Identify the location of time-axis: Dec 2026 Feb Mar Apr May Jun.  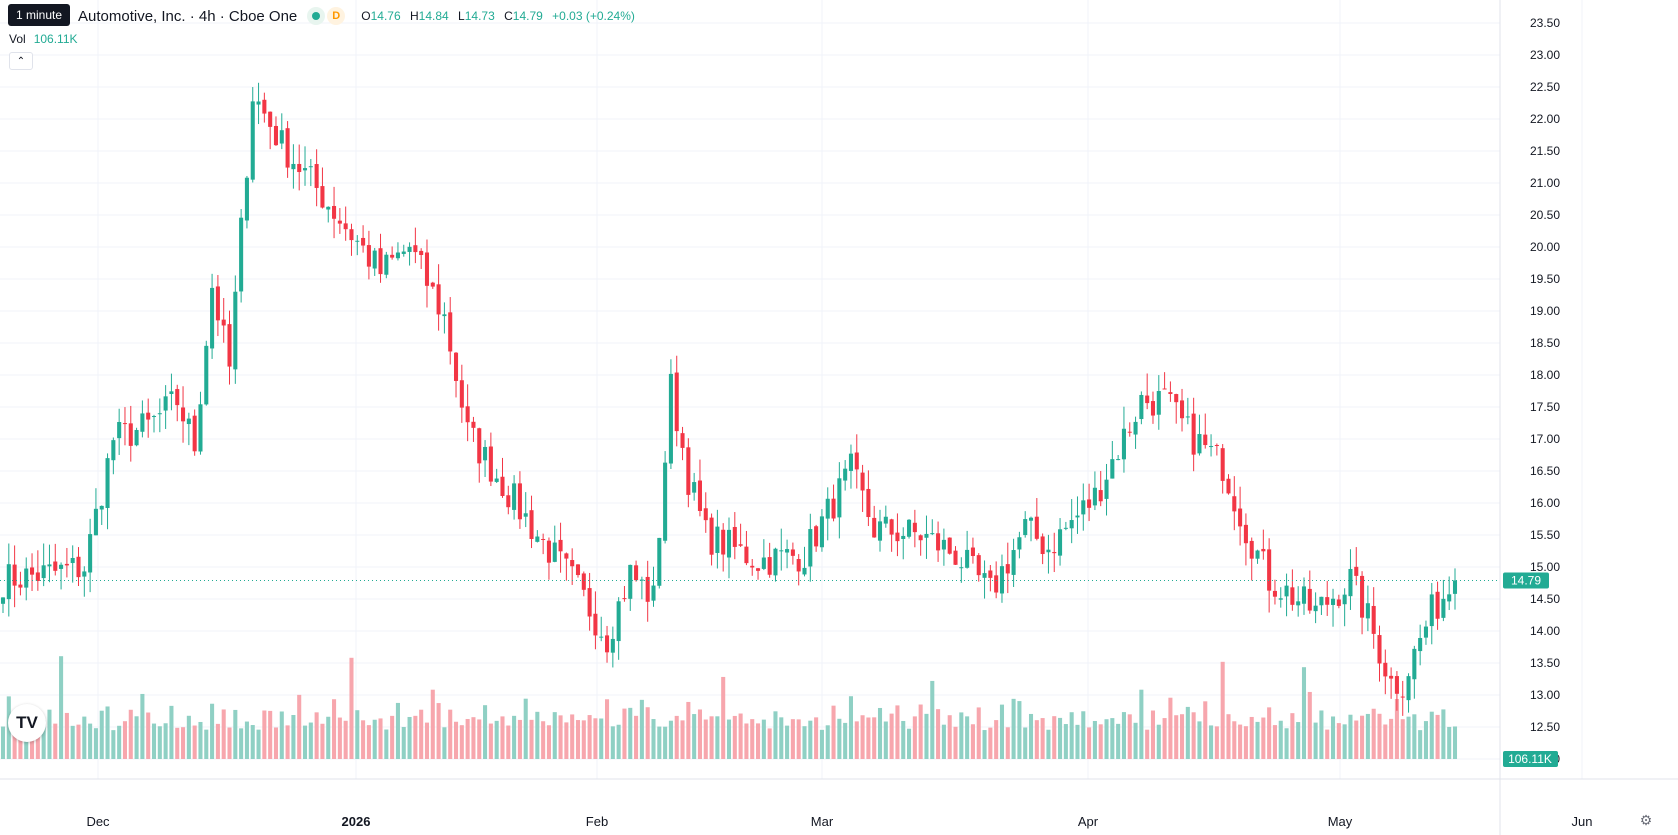
(839, 803).